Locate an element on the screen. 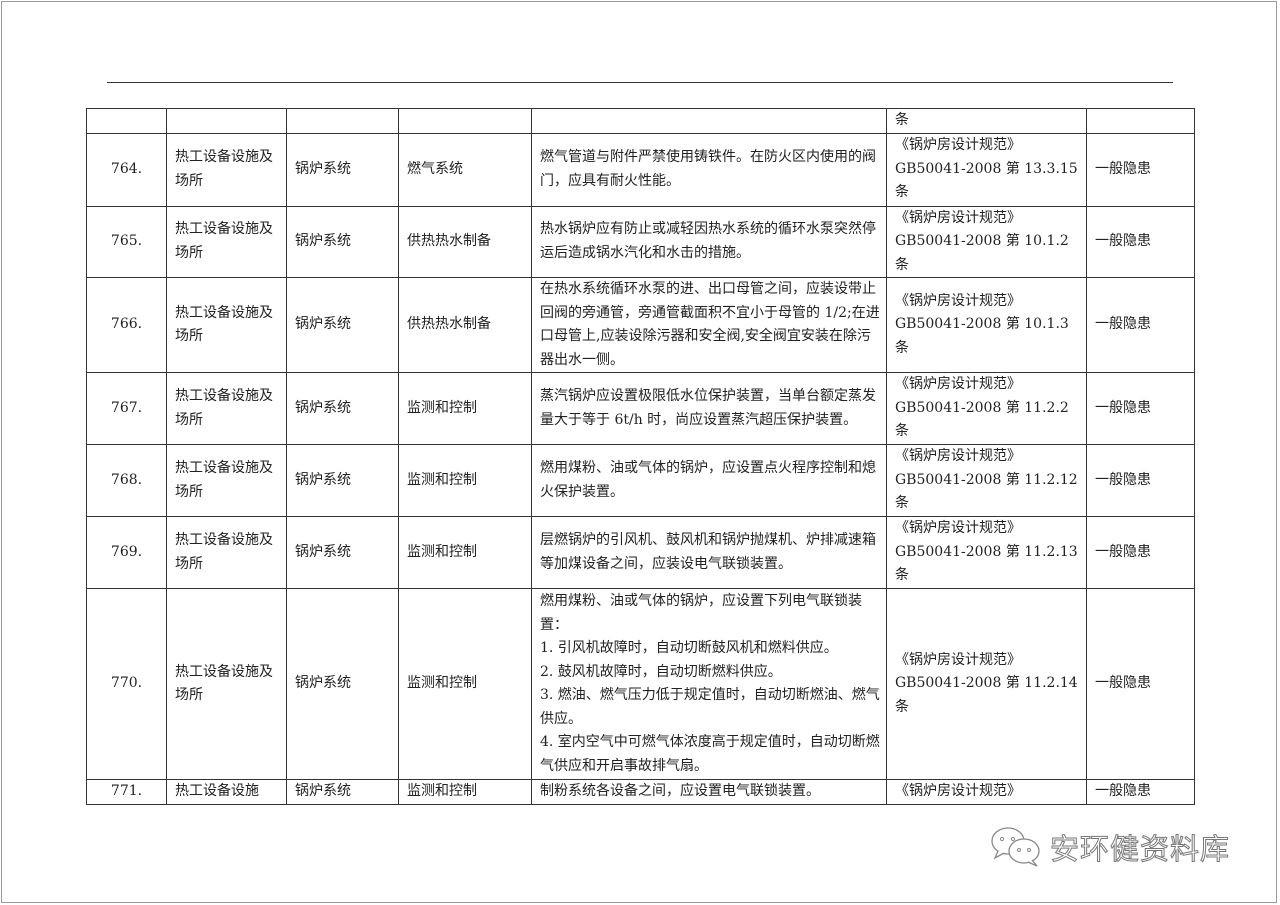  requirement-cell: 制粉系统各设备之间，应设置电气联锁装置。 is located at coordinates (709, 792).